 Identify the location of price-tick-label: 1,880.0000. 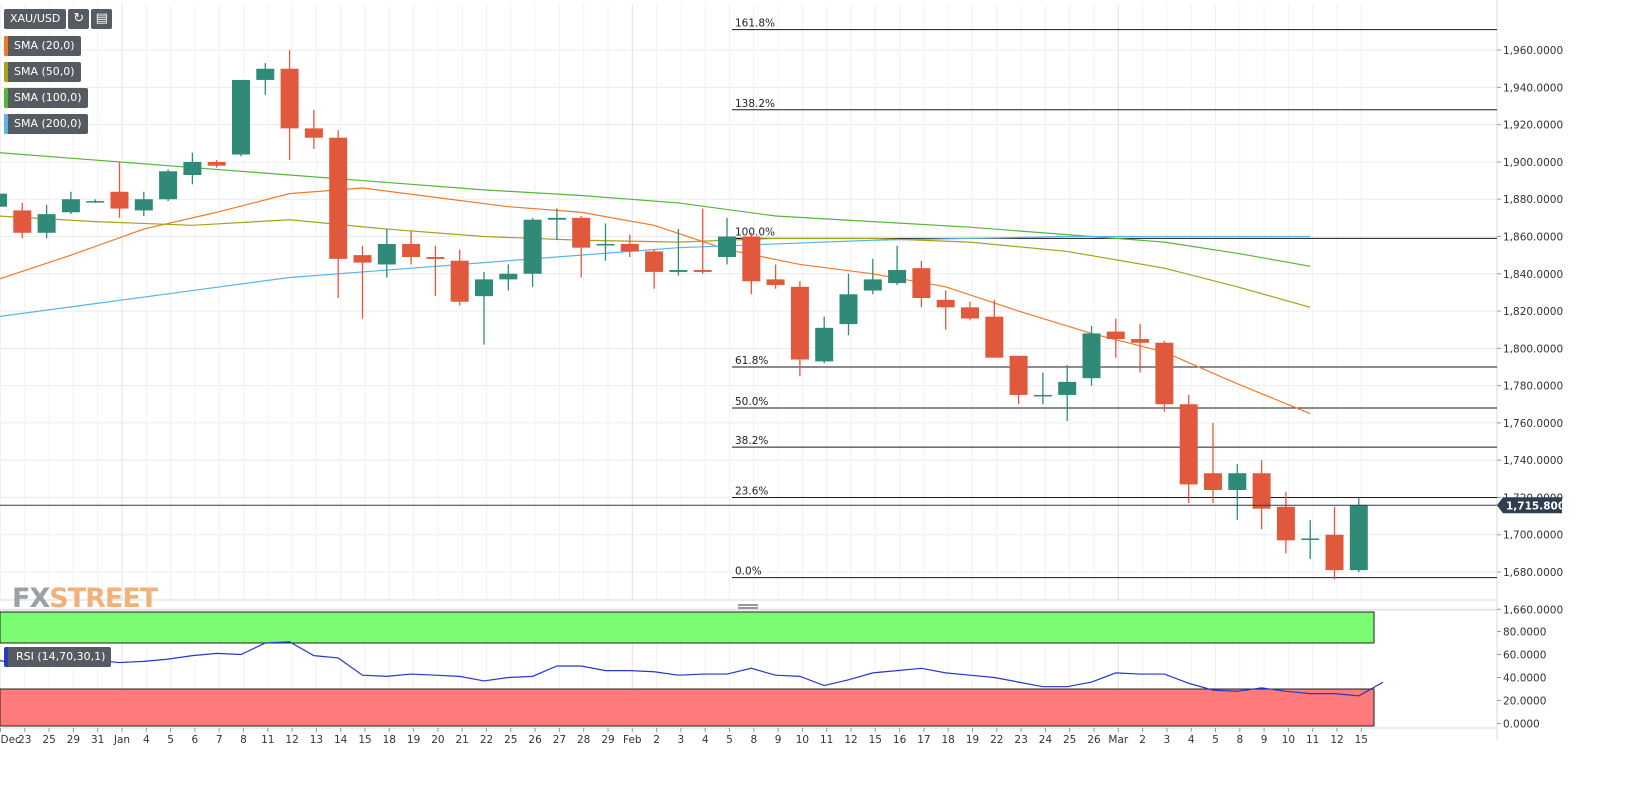
(1533, 200).